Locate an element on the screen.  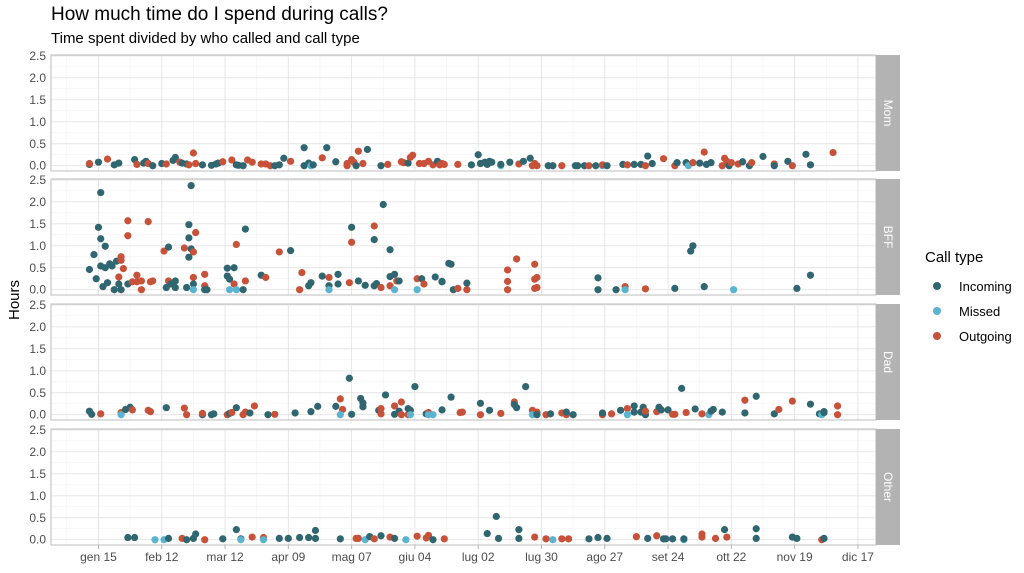
facet-strip-label: Other is located at coordinates (888, 487).